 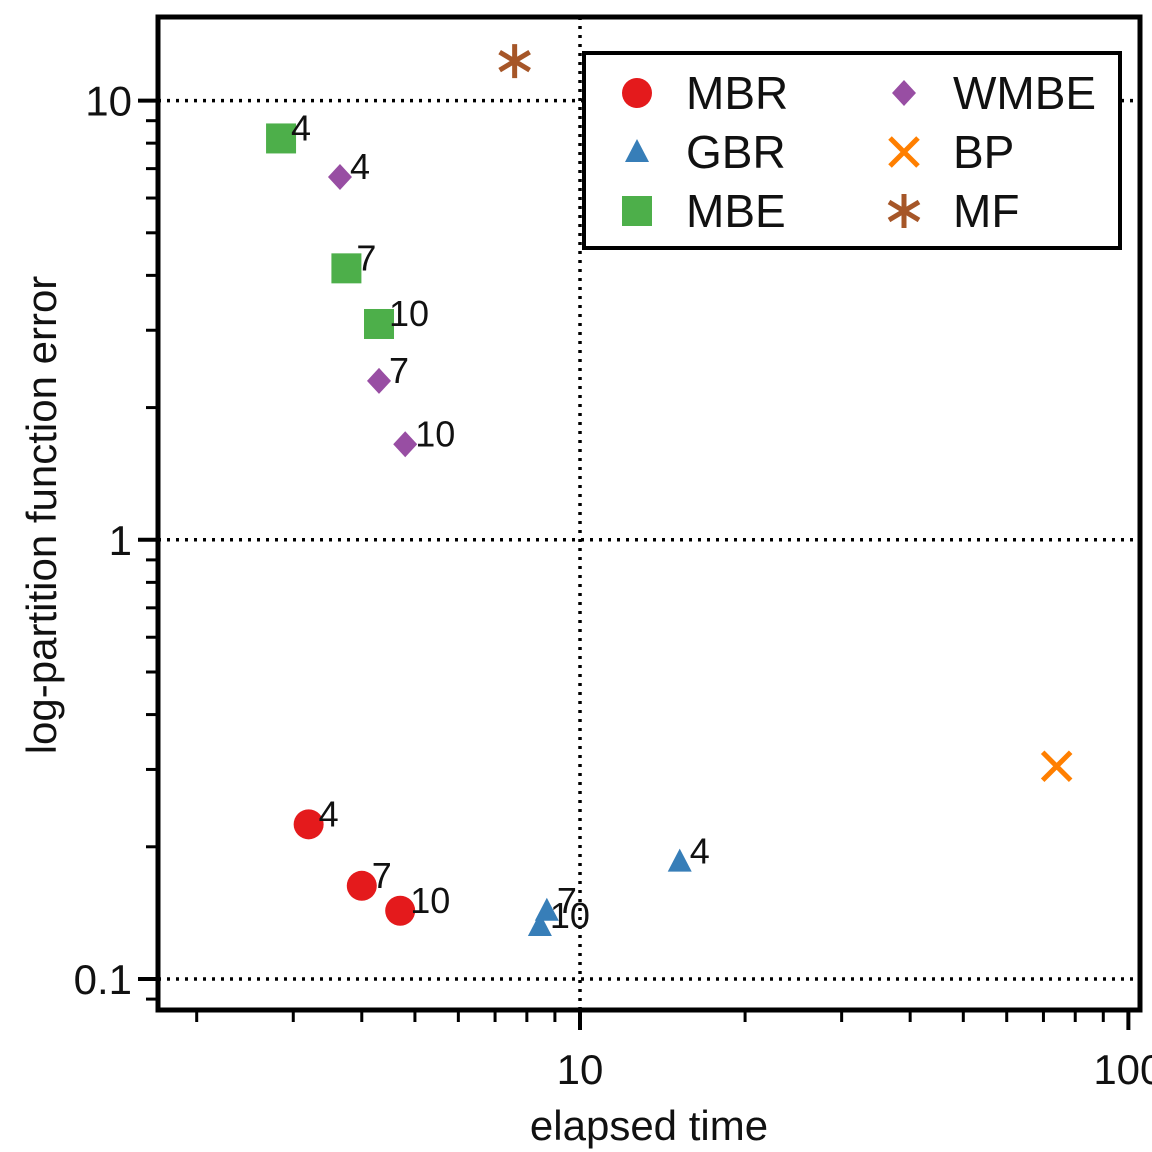 I want to click on data-label-gbr: 4, so click(x=700, y=851).